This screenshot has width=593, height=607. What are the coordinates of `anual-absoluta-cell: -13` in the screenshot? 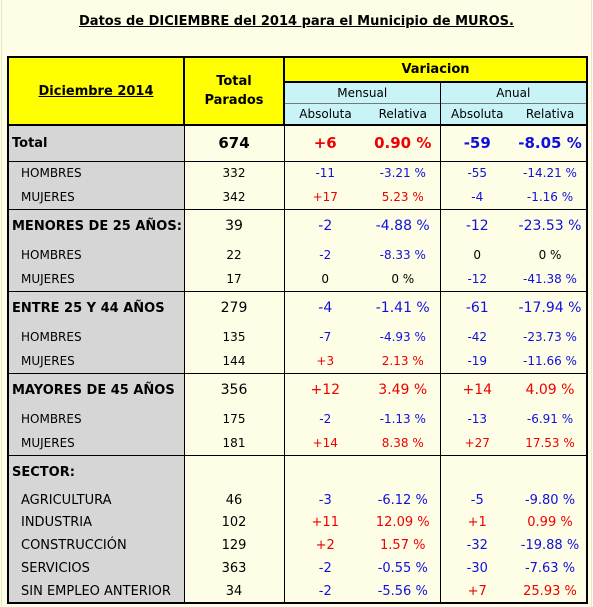 It's located at (477, 419).